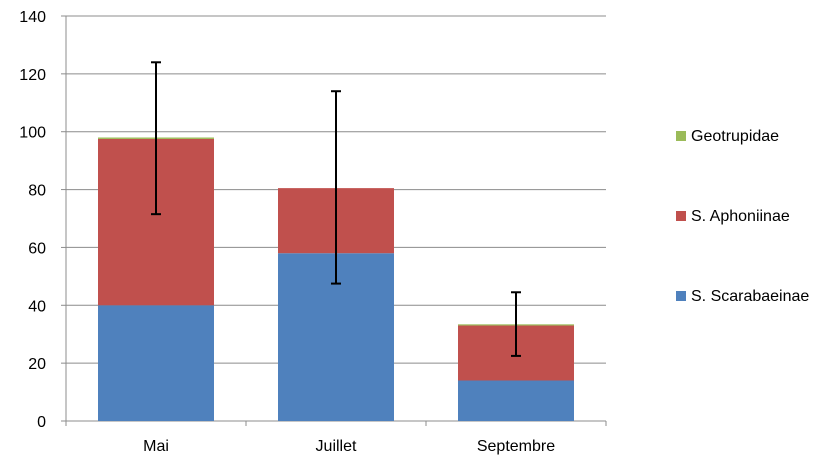 The width and height of the screenshot is (838, 463). Describe the element at coordinates (37, 248) in the screenshot. I see `y-tick-label: 60` at that location.